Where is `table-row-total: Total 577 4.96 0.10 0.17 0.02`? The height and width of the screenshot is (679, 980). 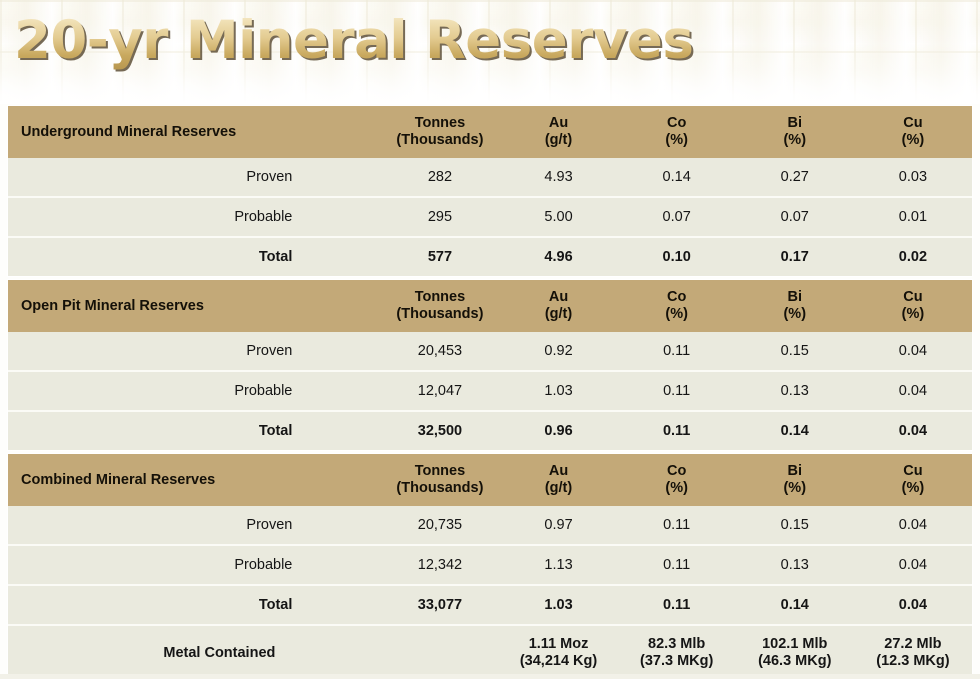 table-row-total: Total 577 4.96 0.10 0.17 0.02 is located at coordinates (490, 256).